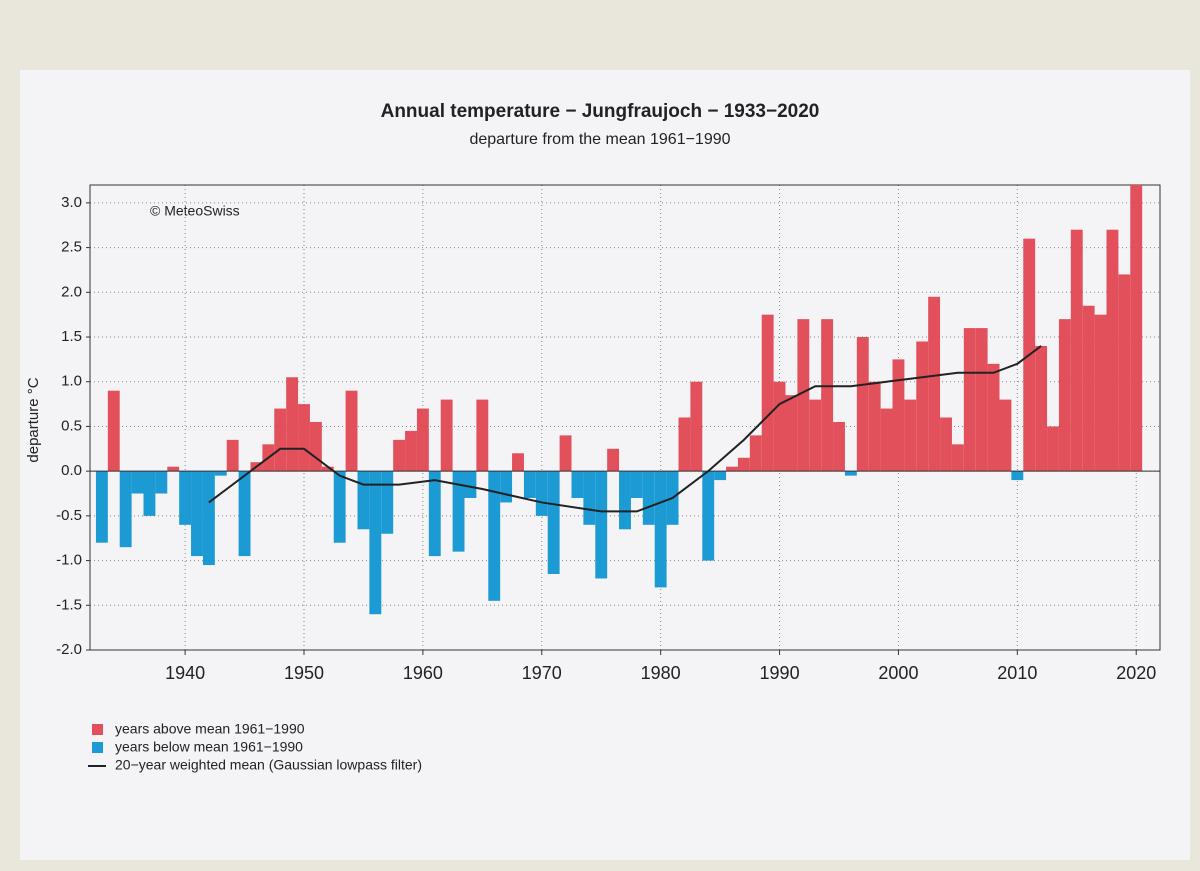  I want to click on x-tick-label: 1970, so click(542, 673).